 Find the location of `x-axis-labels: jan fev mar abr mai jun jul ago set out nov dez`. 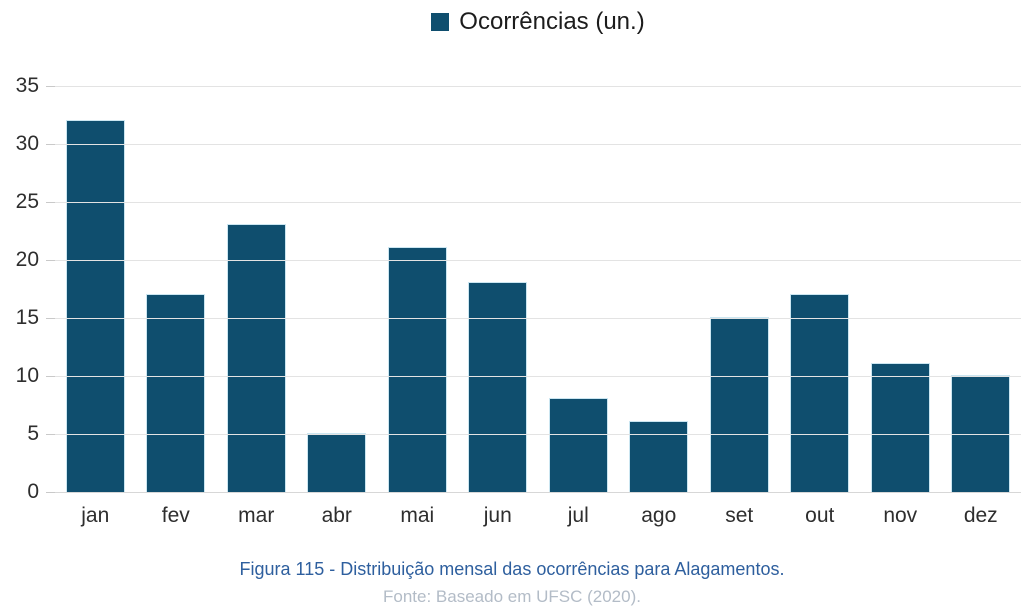

x-axis-labels: jan fev mar abr mai jun jul ago set out nov dez is located at coordinates (538, 510).